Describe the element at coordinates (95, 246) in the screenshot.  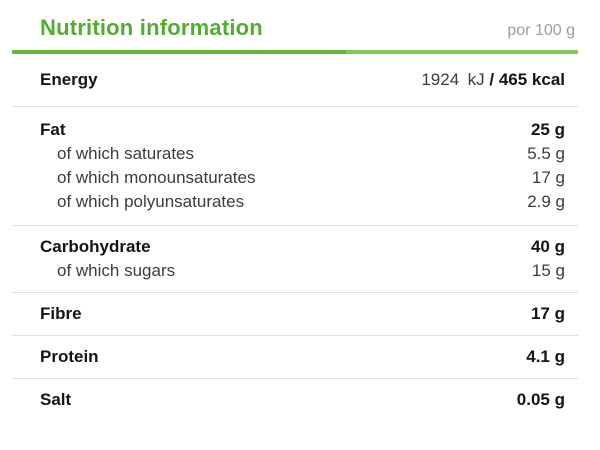
I see `row-label: Carbohydrate` at that location.